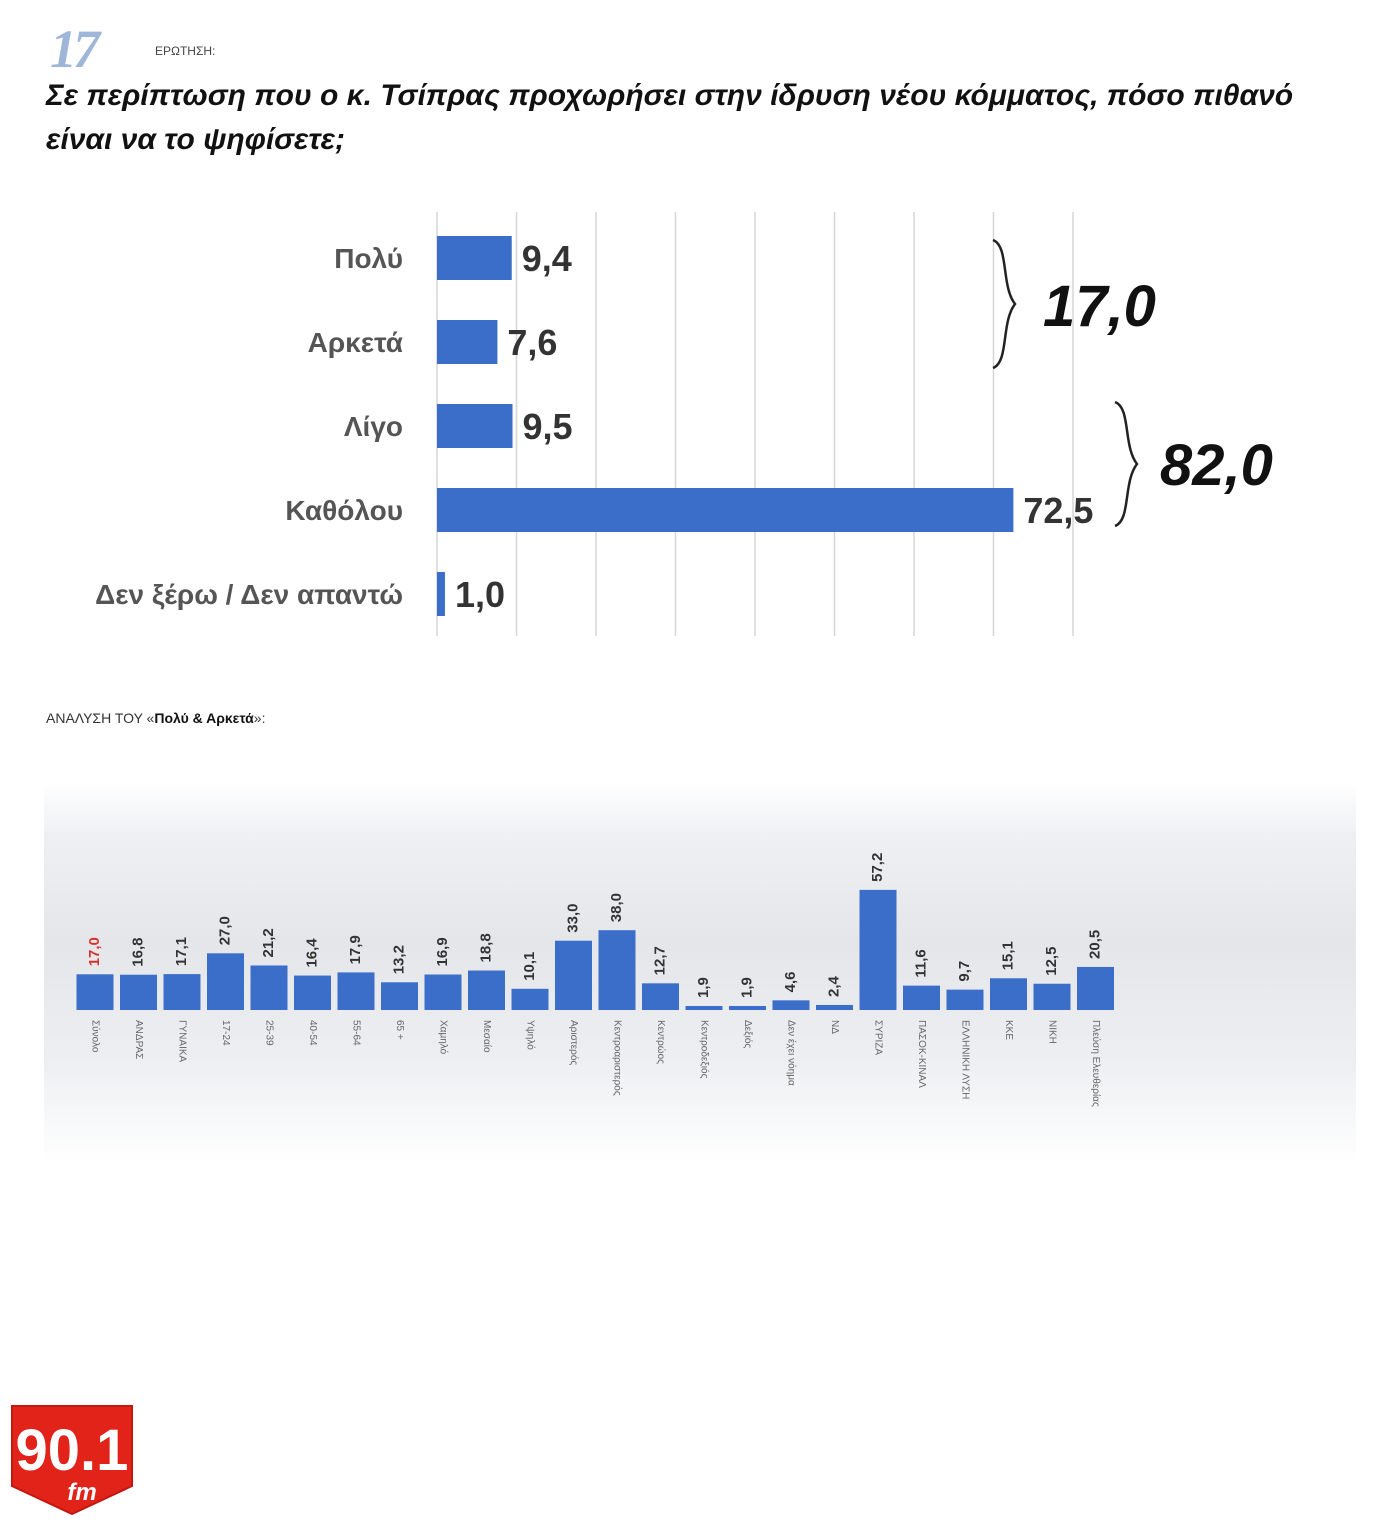  What do you see at coordinates (373, 426) in the screenshot?
I see `category-label: Λίγο` at bounding box center [373, 426].